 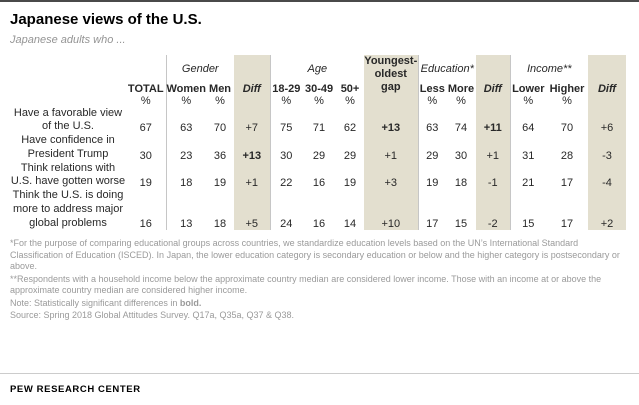 I want to click on value-cell: +3, so click(x=391, y=175).